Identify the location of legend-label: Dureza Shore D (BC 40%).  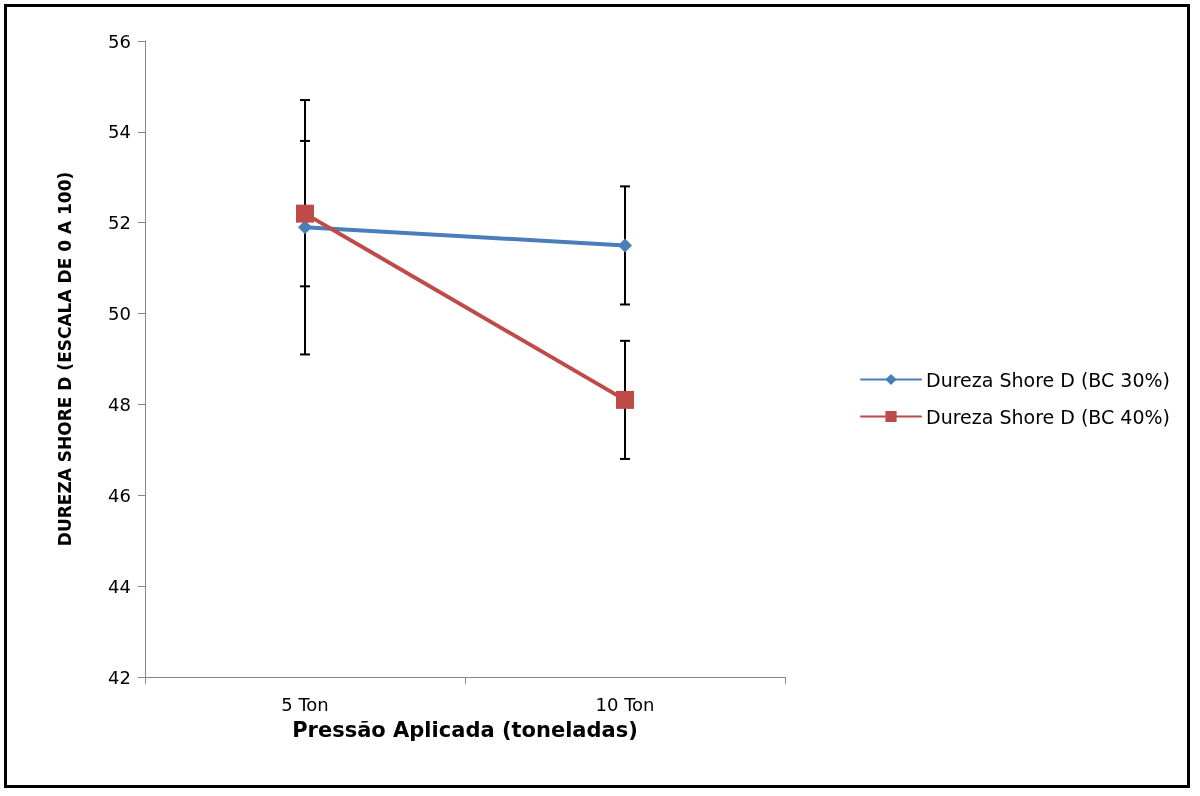
(1048, 416).